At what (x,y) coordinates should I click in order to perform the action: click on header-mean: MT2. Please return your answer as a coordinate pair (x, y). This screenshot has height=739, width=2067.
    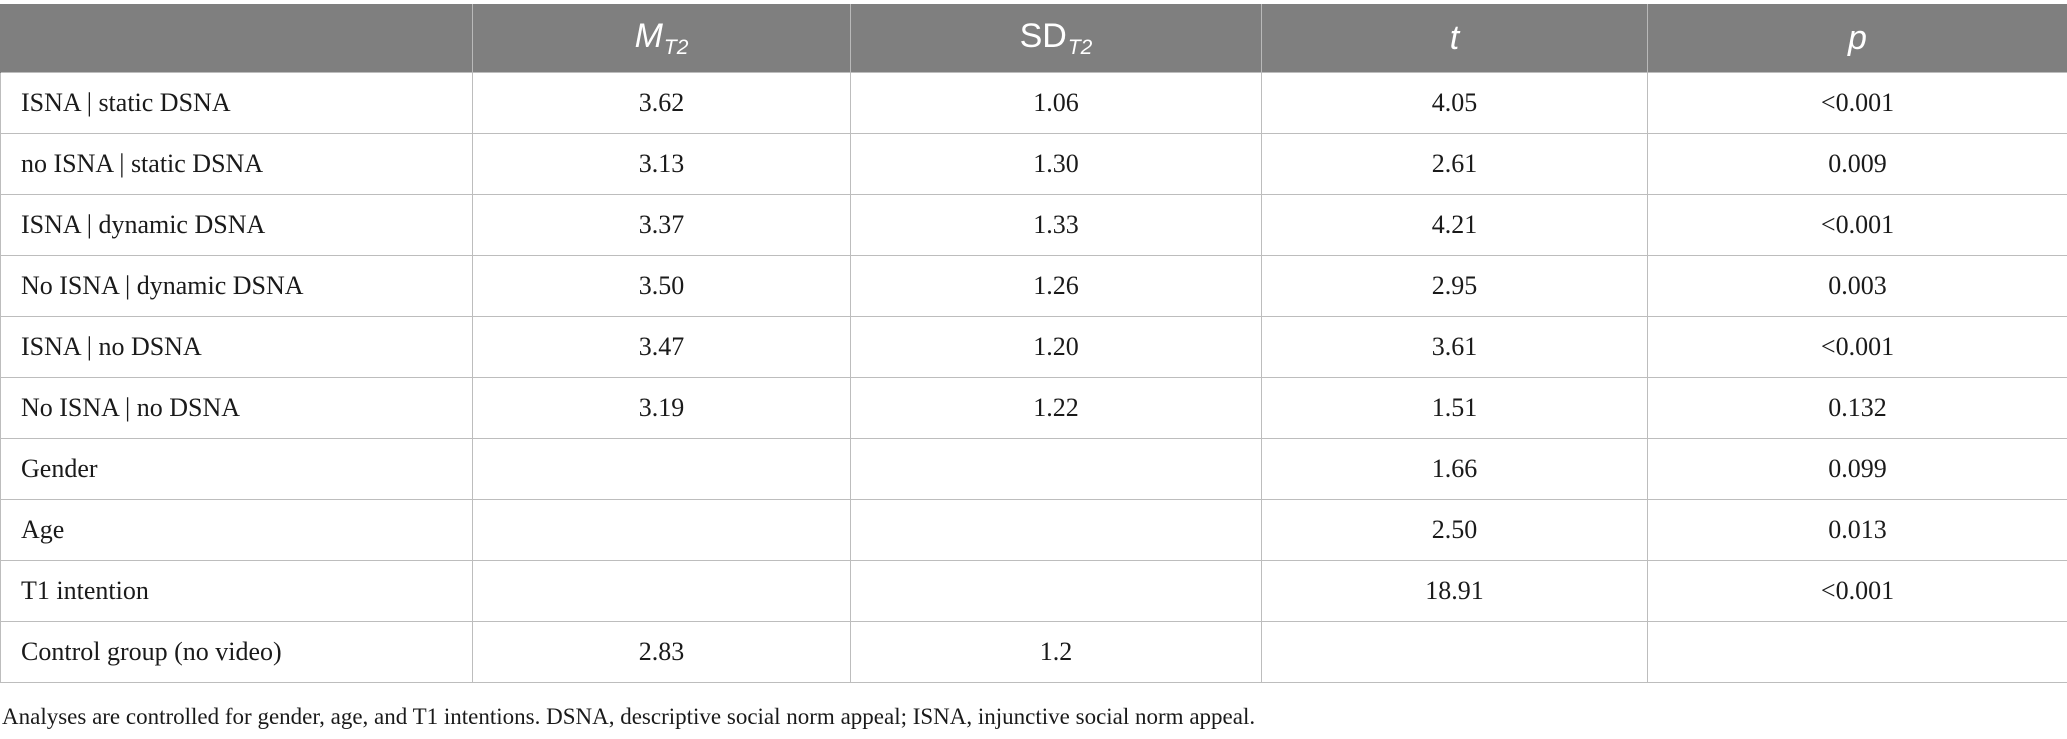
    Looking at the image, I should click on (661, 38).